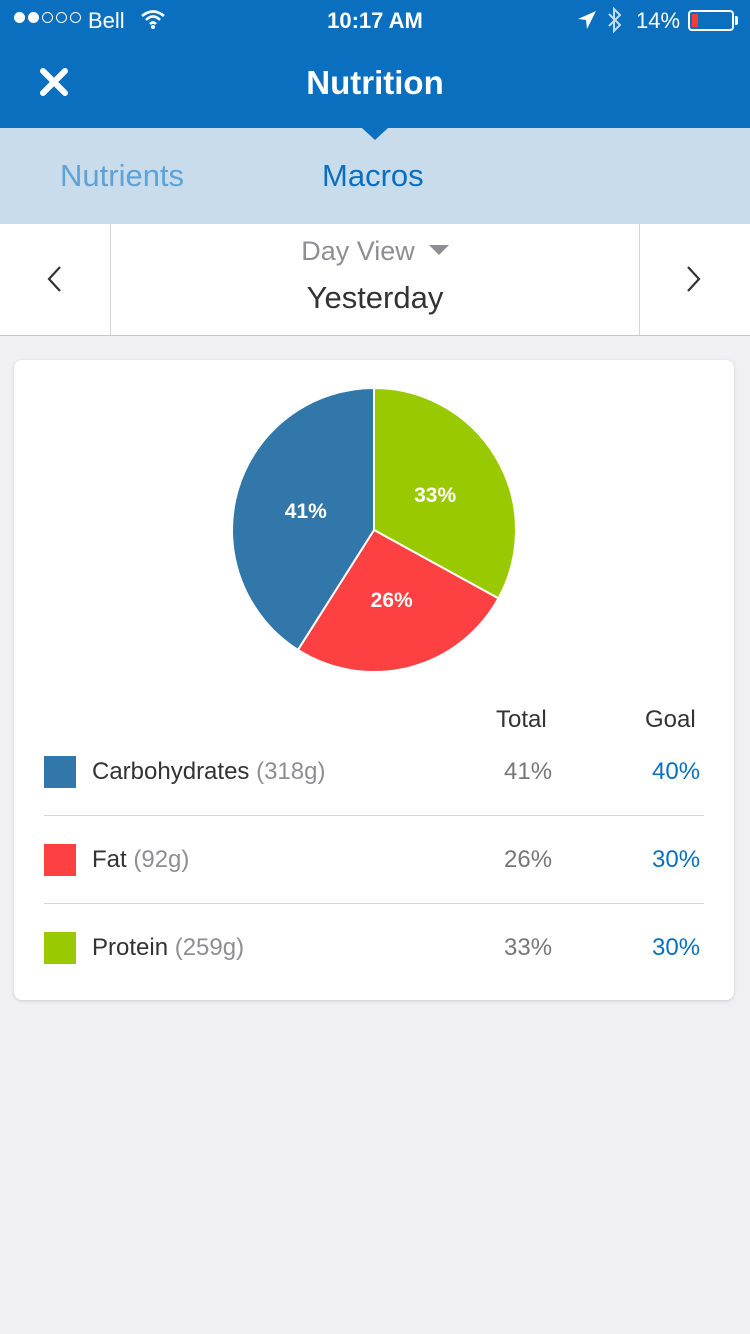 Image resolution: width=750 pixels, height=1334 pixels. I want to click on selected-tab-indicator, so click(375, 134).